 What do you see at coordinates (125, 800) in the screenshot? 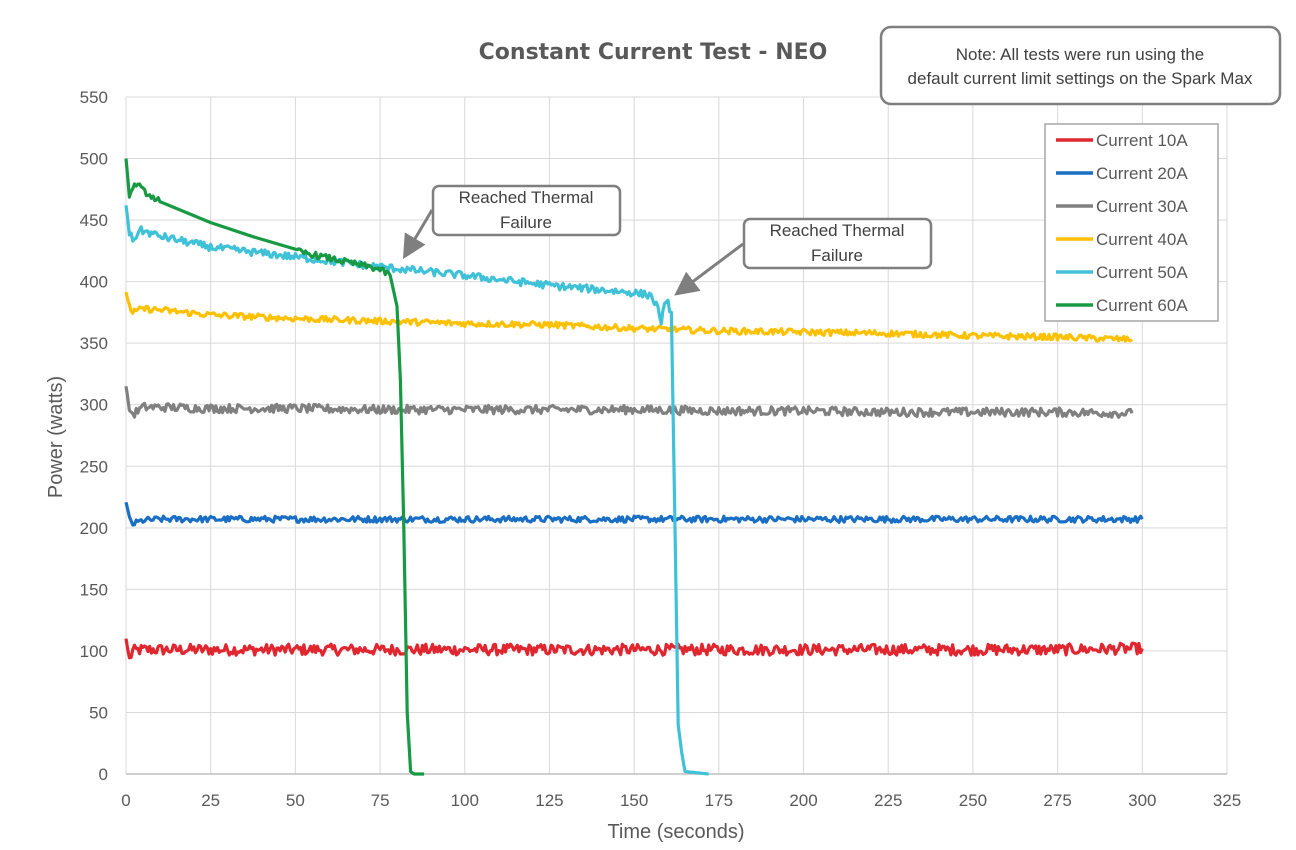
I see `x-tick-label: 0` at bounding box center [125, 800].